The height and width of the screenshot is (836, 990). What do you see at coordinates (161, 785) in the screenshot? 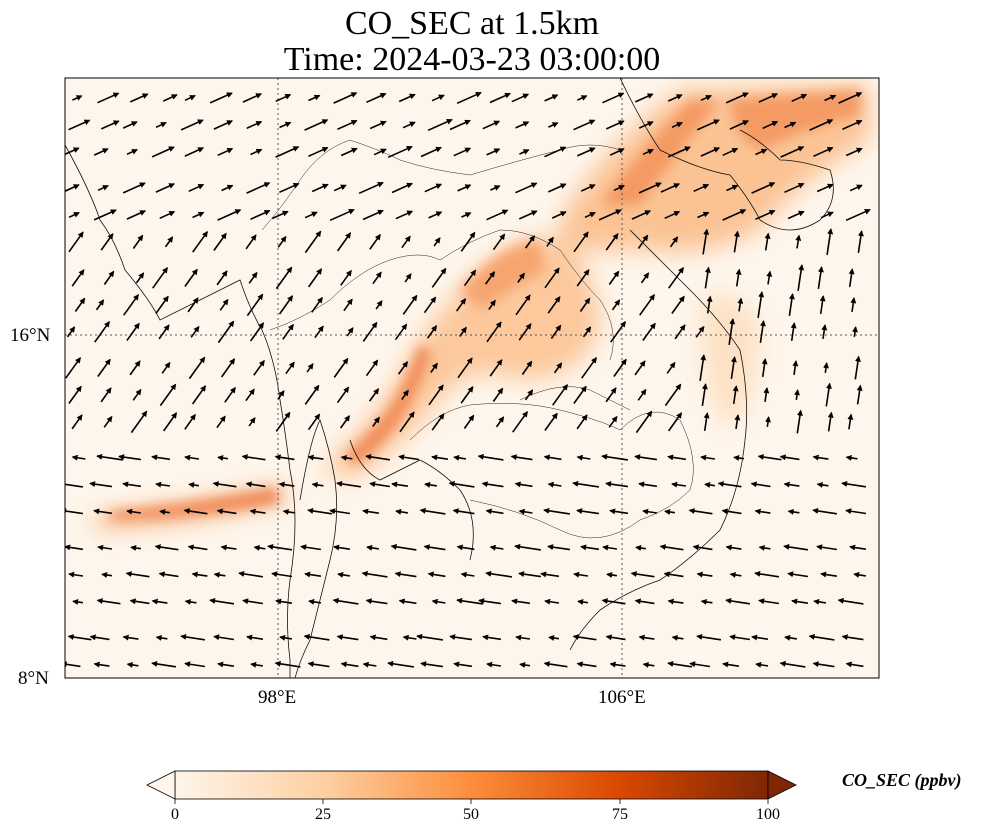
I see `colorbar-extend-low` at bounding box center [161, 785].